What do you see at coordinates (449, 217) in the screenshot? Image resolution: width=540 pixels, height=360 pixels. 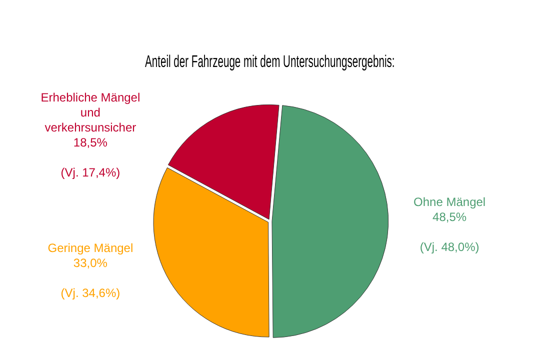 I see `data-label: 48,5%` at bounding box center [449, 217].